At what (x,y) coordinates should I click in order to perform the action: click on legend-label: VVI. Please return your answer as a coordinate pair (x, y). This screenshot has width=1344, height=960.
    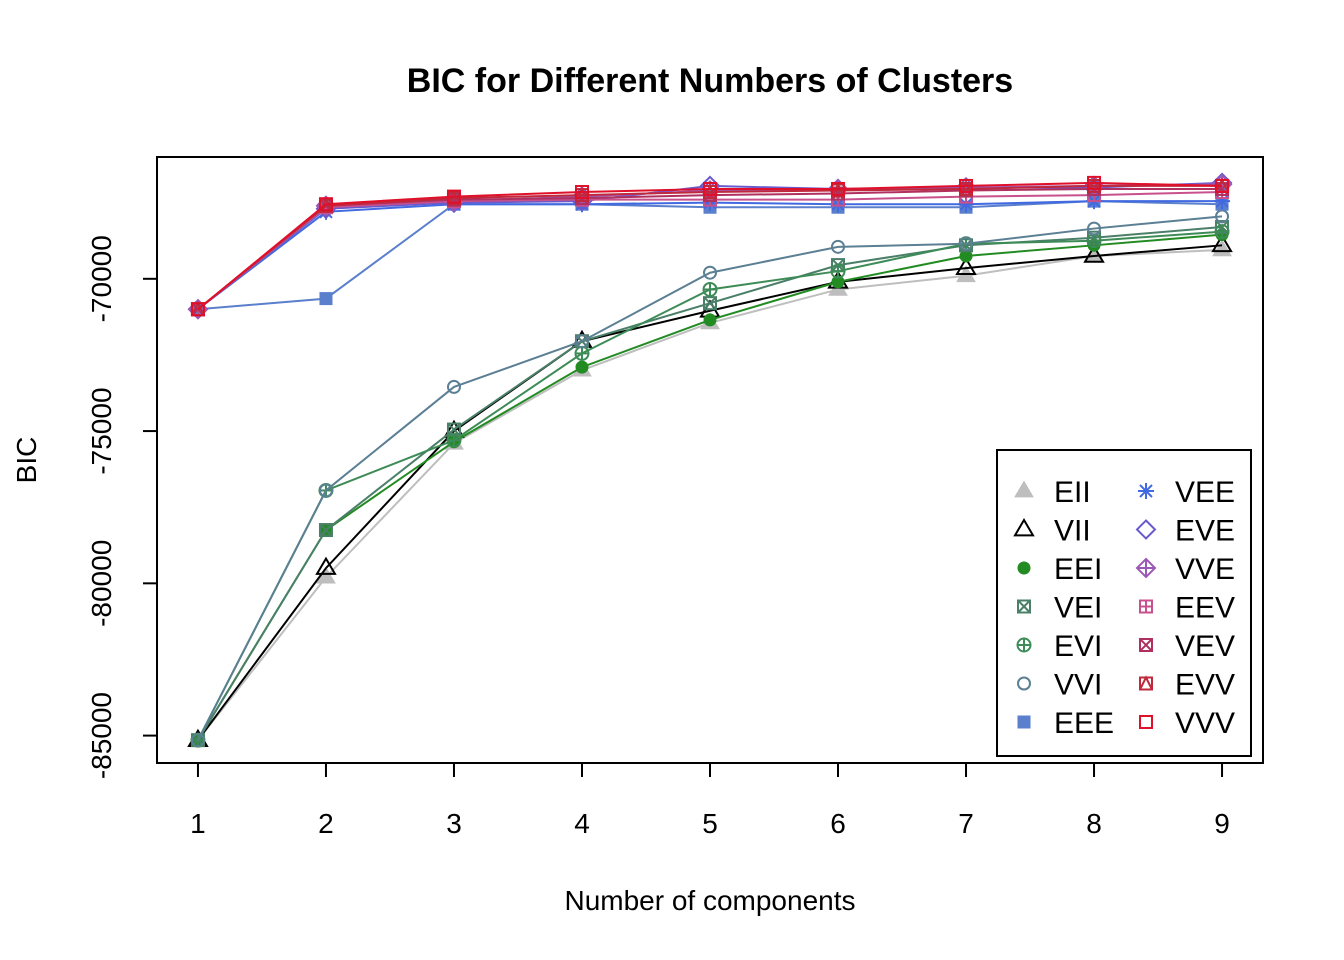
    Looking at the image, I should click on (1078, 685).